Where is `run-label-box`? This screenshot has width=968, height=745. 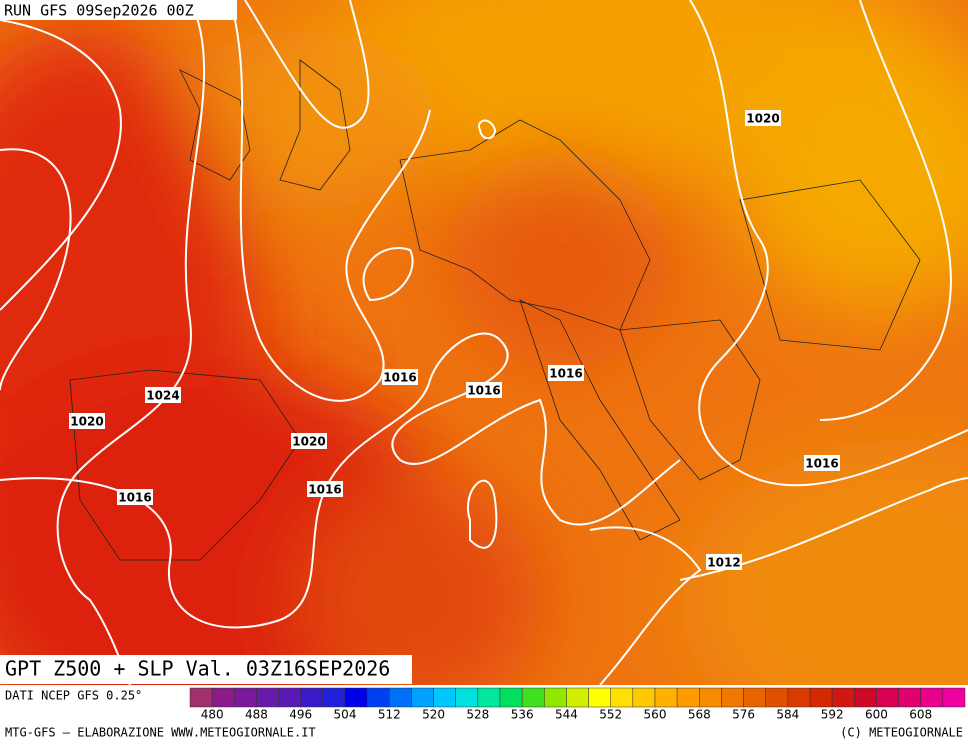
run-label-box is located at coordinates (118, 10).